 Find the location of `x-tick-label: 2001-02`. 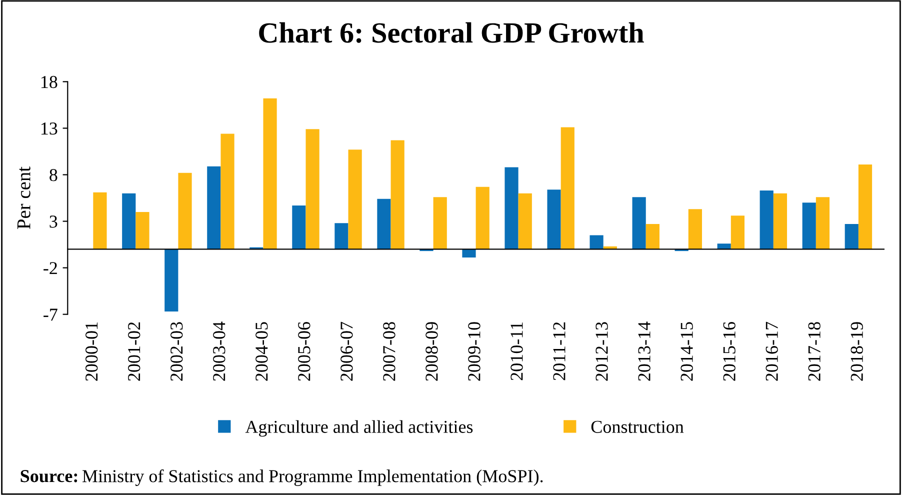

x-tick-label: 2001-02 is located at coordinates (134, 351).